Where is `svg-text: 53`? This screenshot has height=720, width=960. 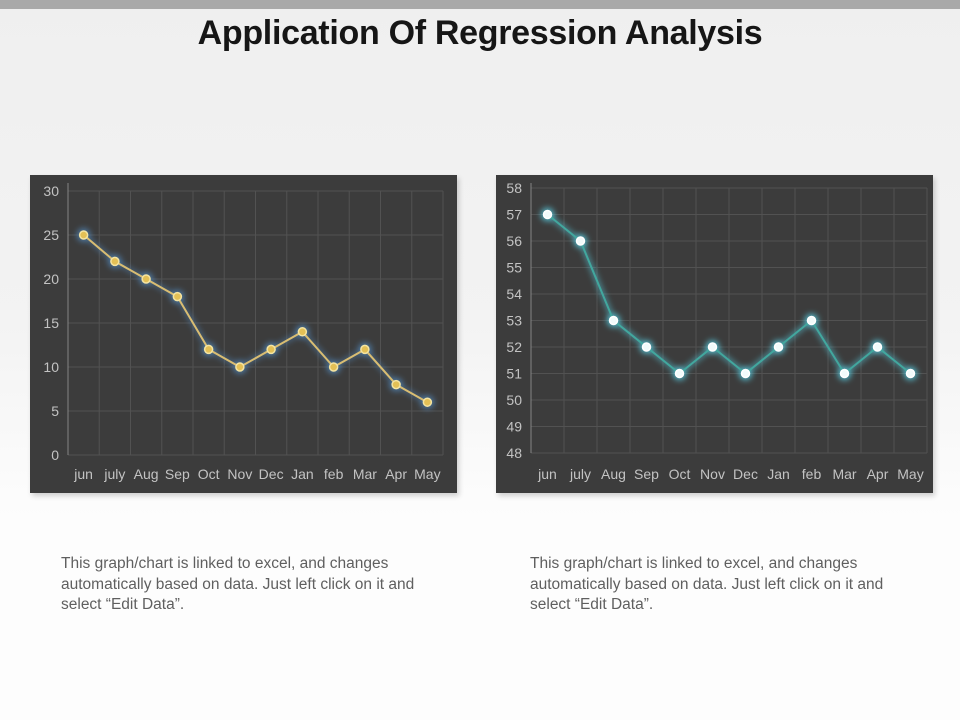
svg-text: 53 is located at coordinates (514, 321).